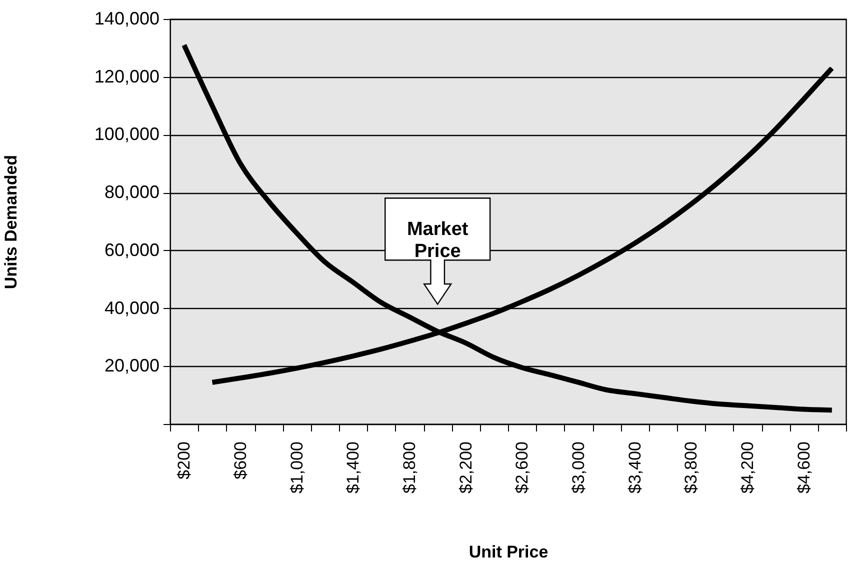  I want to click on x-tick-label: $200, so click(184, 461).